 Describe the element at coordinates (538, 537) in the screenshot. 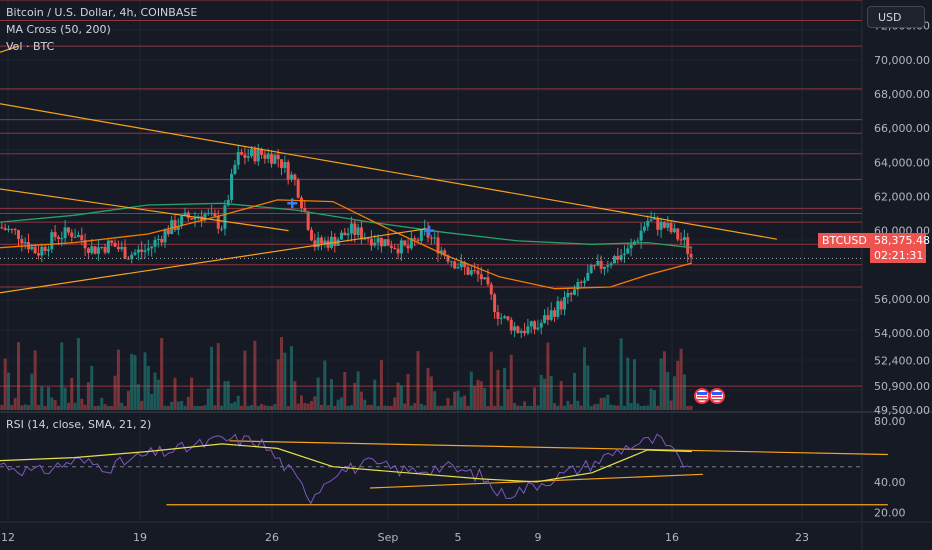

I see `time-tick-label: 9` at that location.